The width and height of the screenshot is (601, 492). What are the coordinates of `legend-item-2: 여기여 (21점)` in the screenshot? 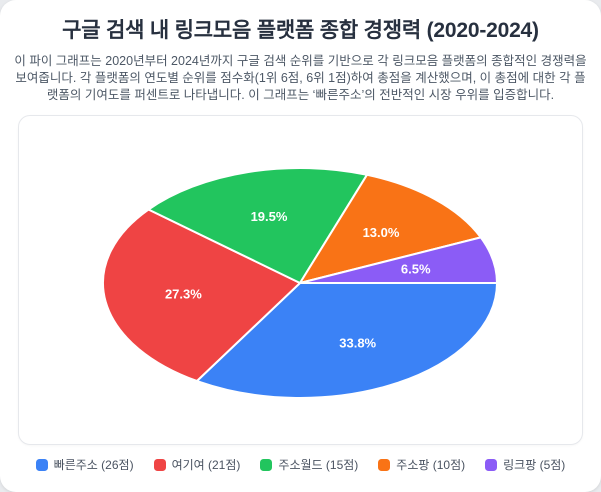 It's located at (197, 464).